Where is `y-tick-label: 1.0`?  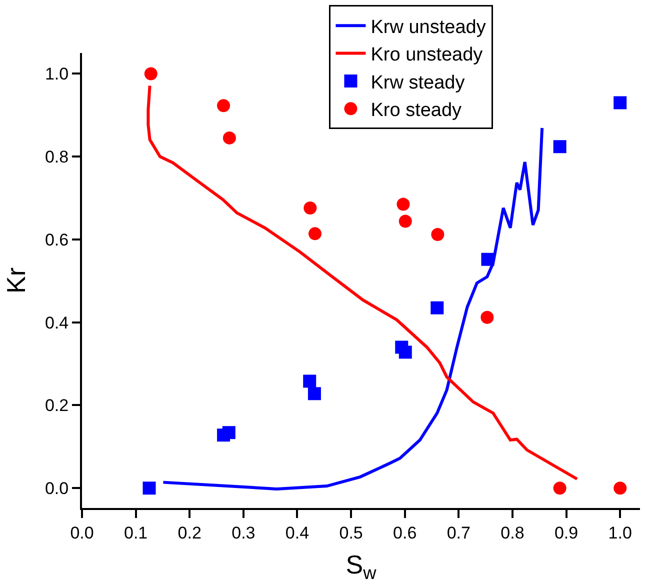
y-tick-label: 1.0 is located at coordinates (56, 74).